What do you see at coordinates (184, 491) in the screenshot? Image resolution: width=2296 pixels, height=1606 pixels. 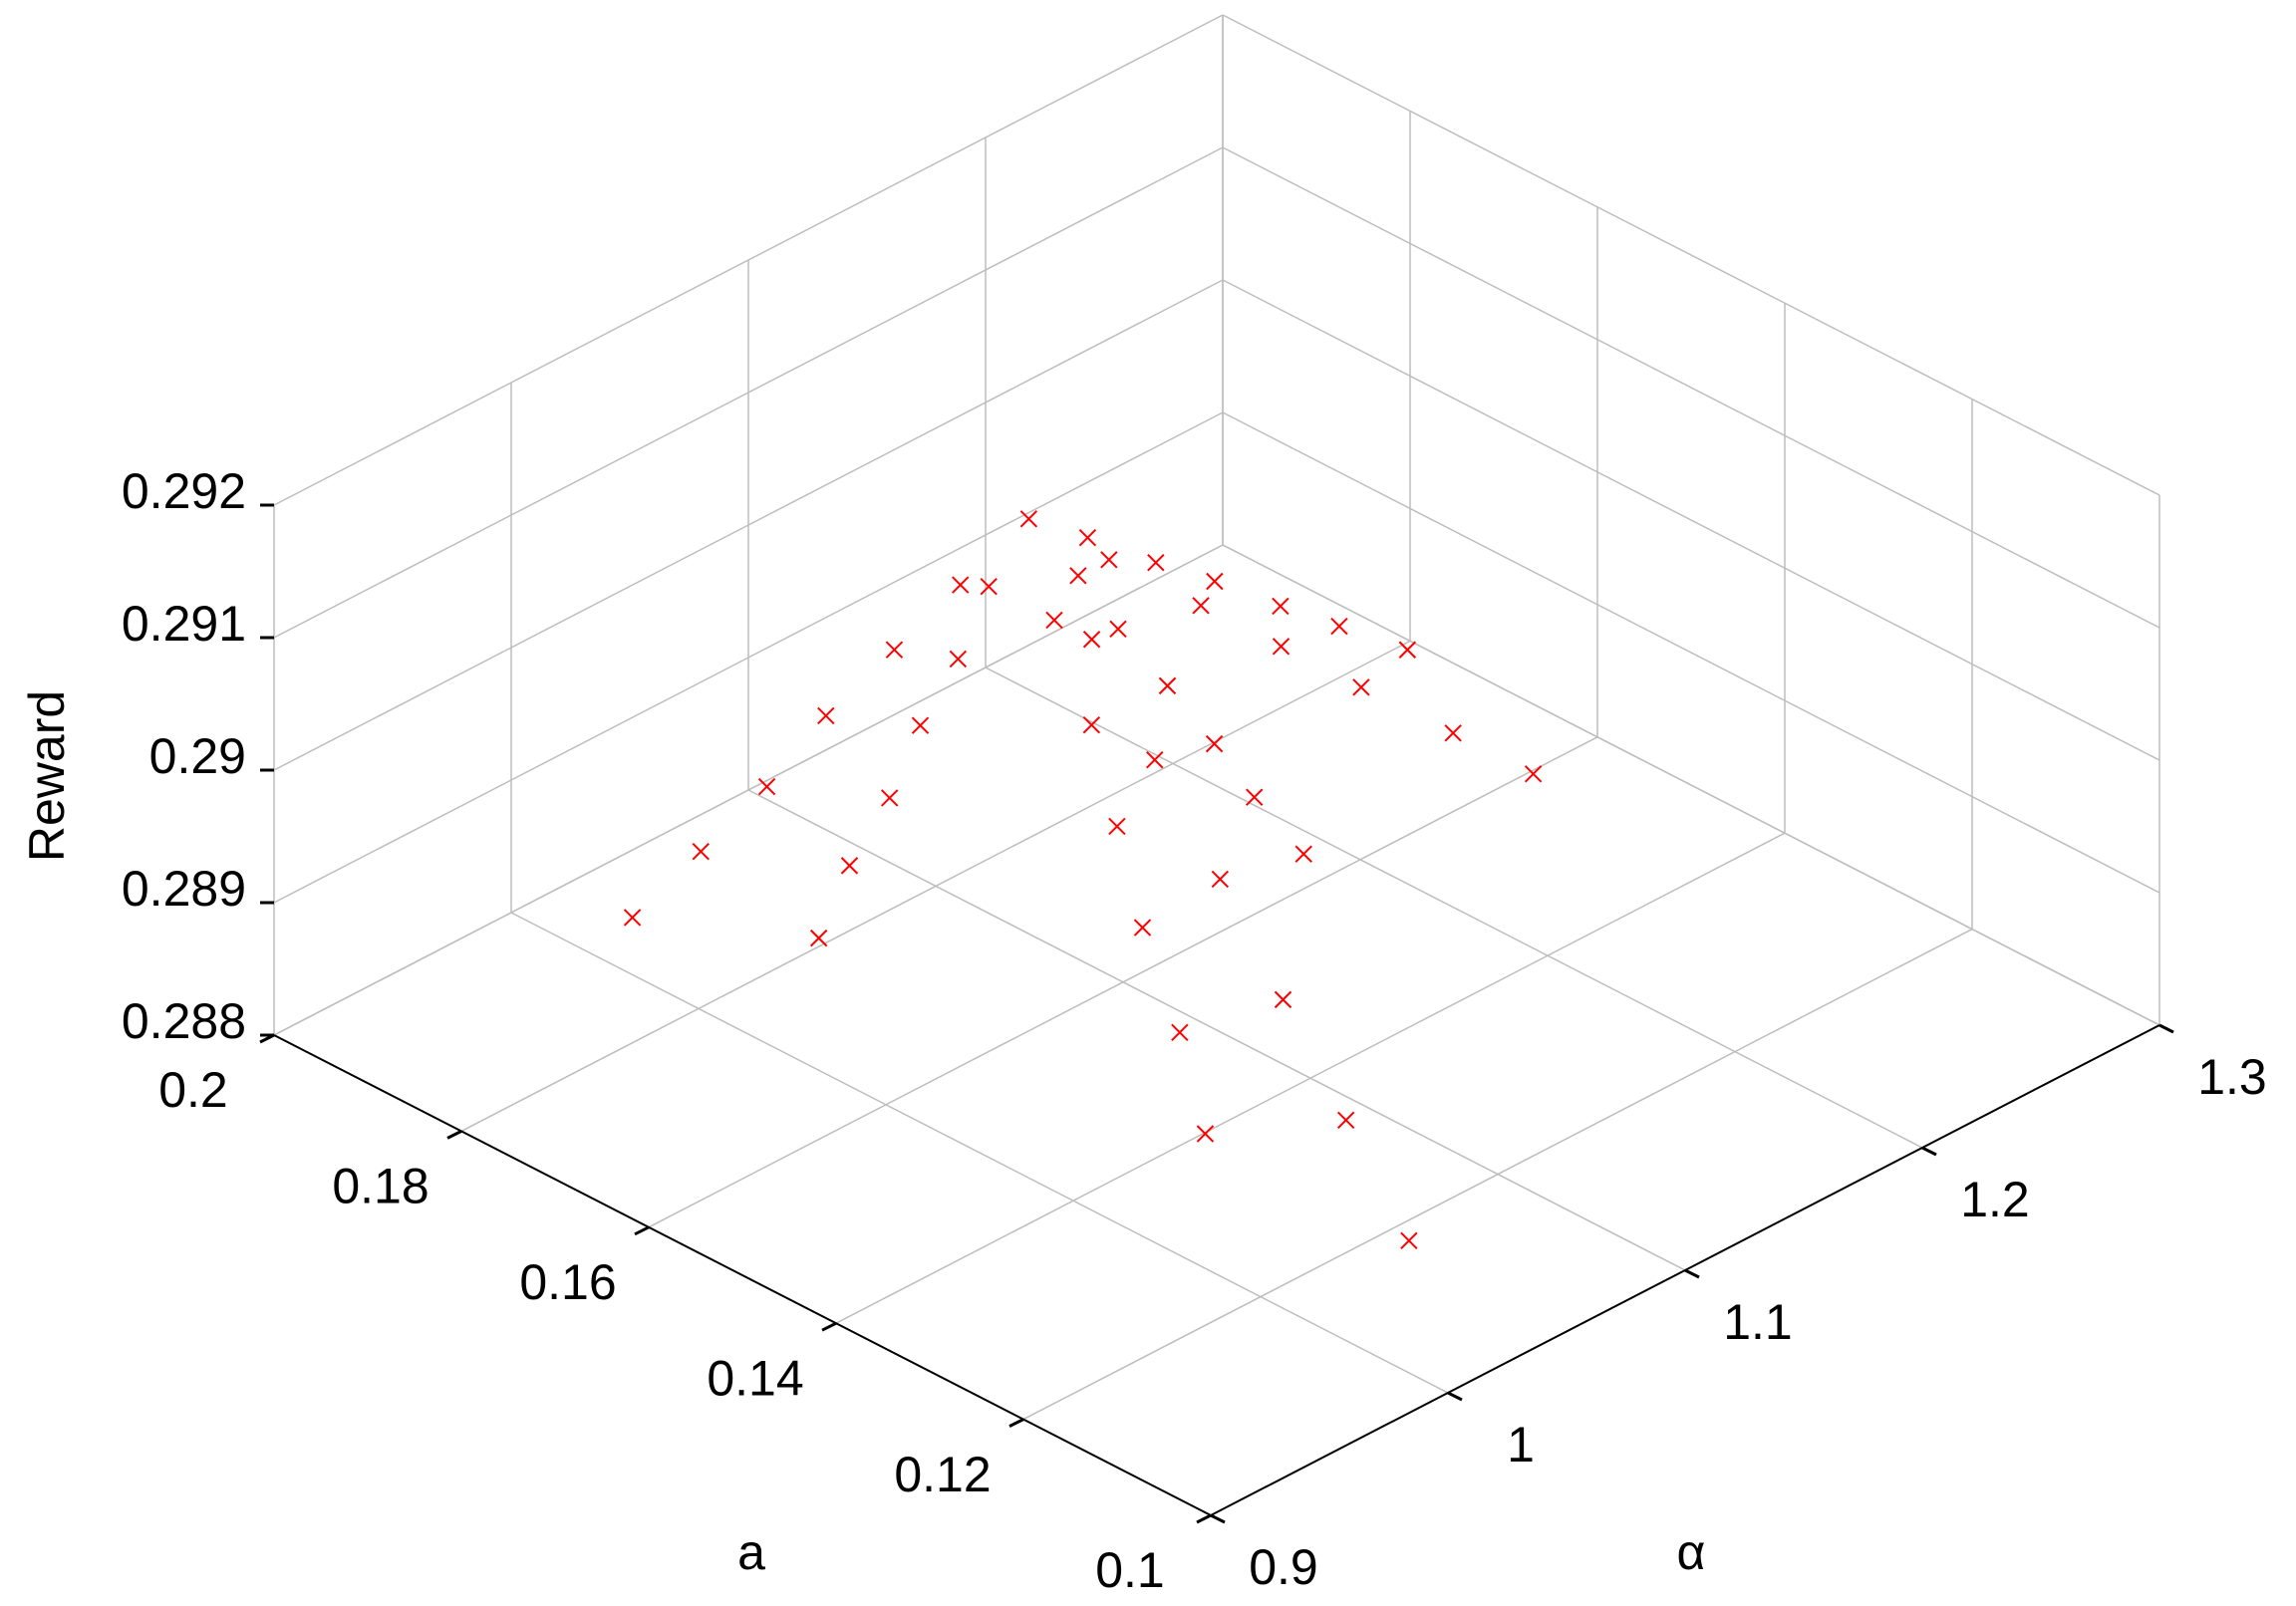 I see `z-tick-label: 0.292` at bounding box center [184, 491].